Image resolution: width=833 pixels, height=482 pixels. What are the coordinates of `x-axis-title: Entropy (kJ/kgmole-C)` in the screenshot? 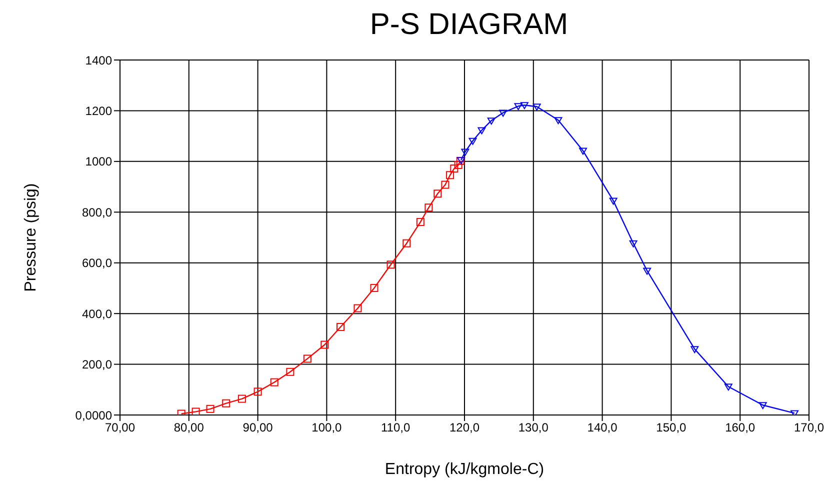 It's located at (464, 469).